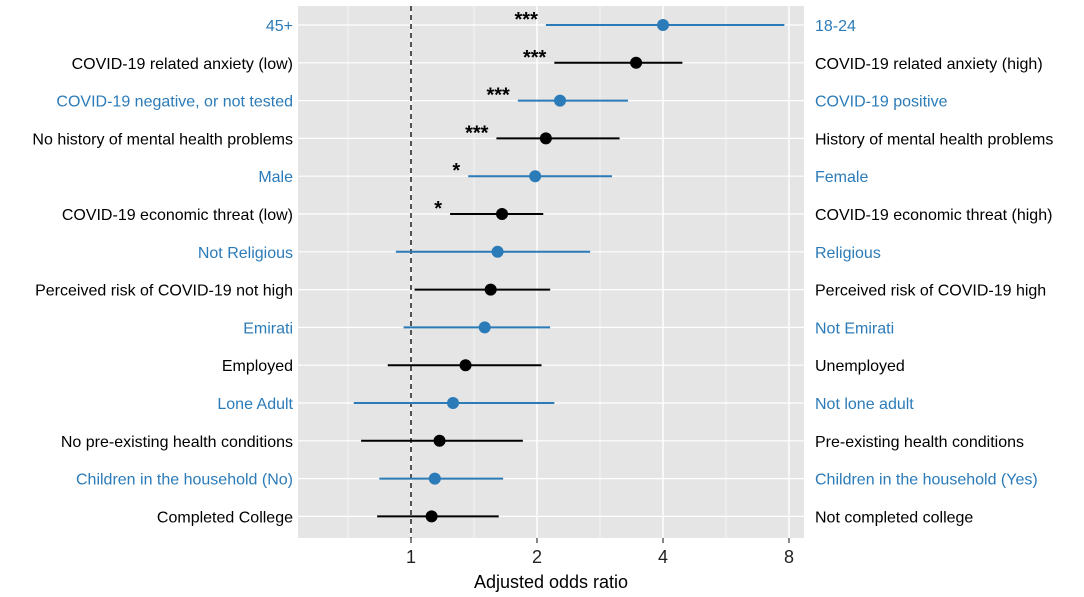 The width and height of the screenshot is (1084, 597). I want to click on left-label: Not Religious, so click(245, 253).